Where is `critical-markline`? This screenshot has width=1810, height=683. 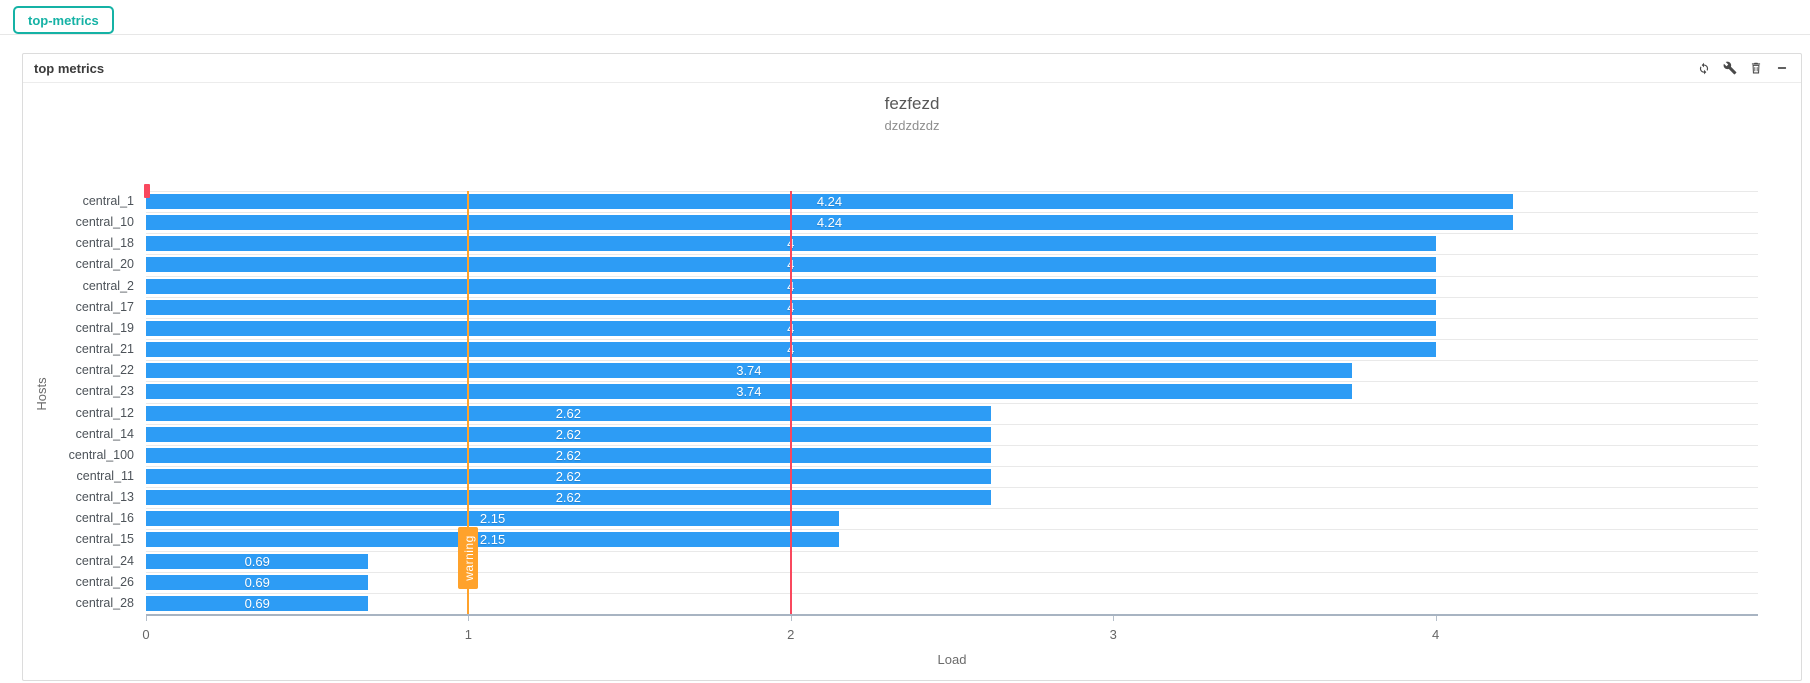 critical-markline is located at coordinates (790, 402).